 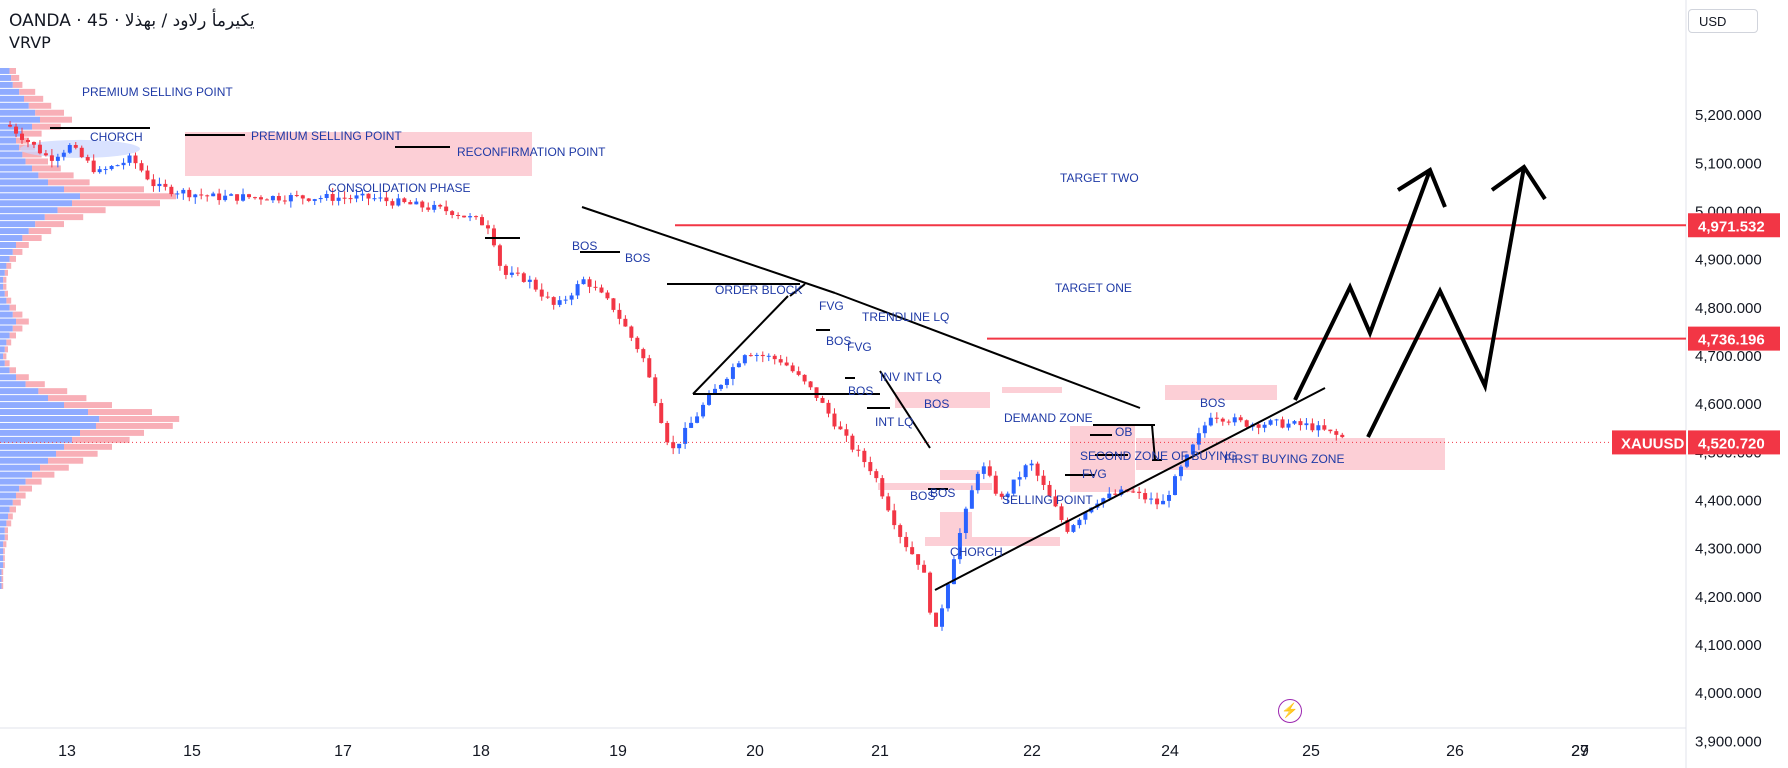 What do you see at coordinates (1728, 645) in the screenshot?
I see `y-tick-label: 4,100.000` at bounding box center [1728, 645].